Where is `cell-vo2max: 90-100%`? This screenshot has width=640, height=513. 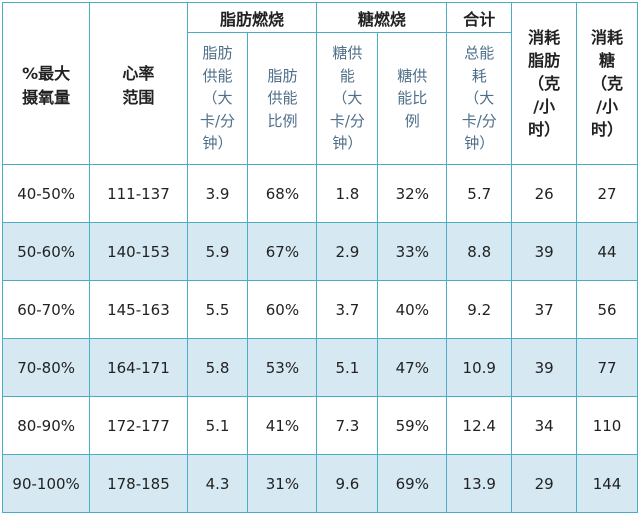 cell-vo2max: 90-100% is located at coordinates (46, 483).